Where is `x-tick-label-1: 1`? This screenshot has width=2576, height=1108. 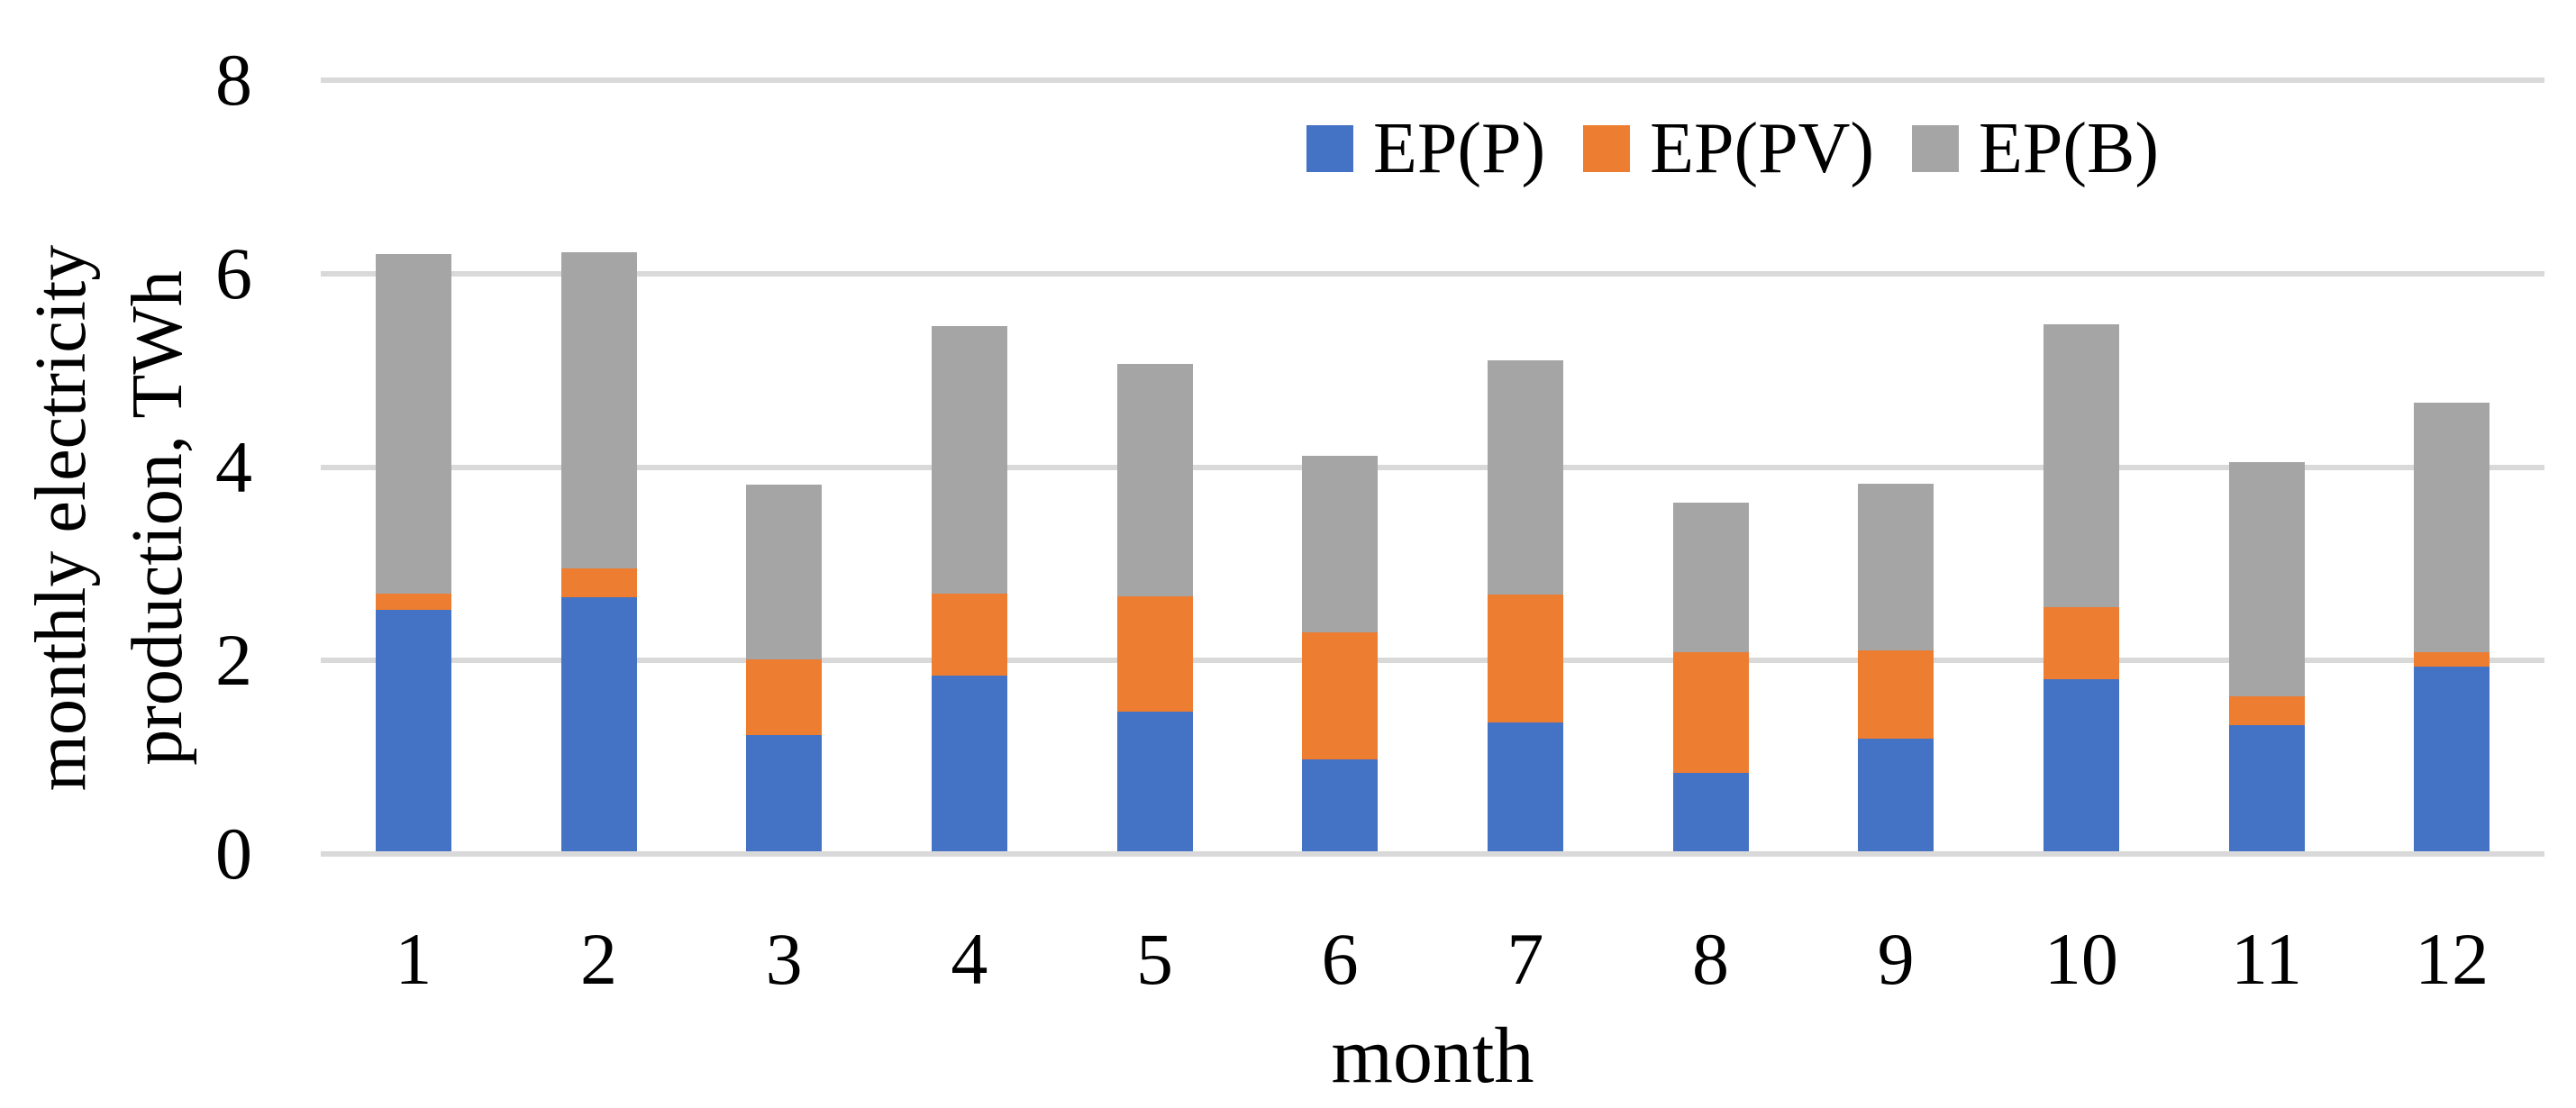
x-tick-label-1: 1 is located at coordinates (413, 959).